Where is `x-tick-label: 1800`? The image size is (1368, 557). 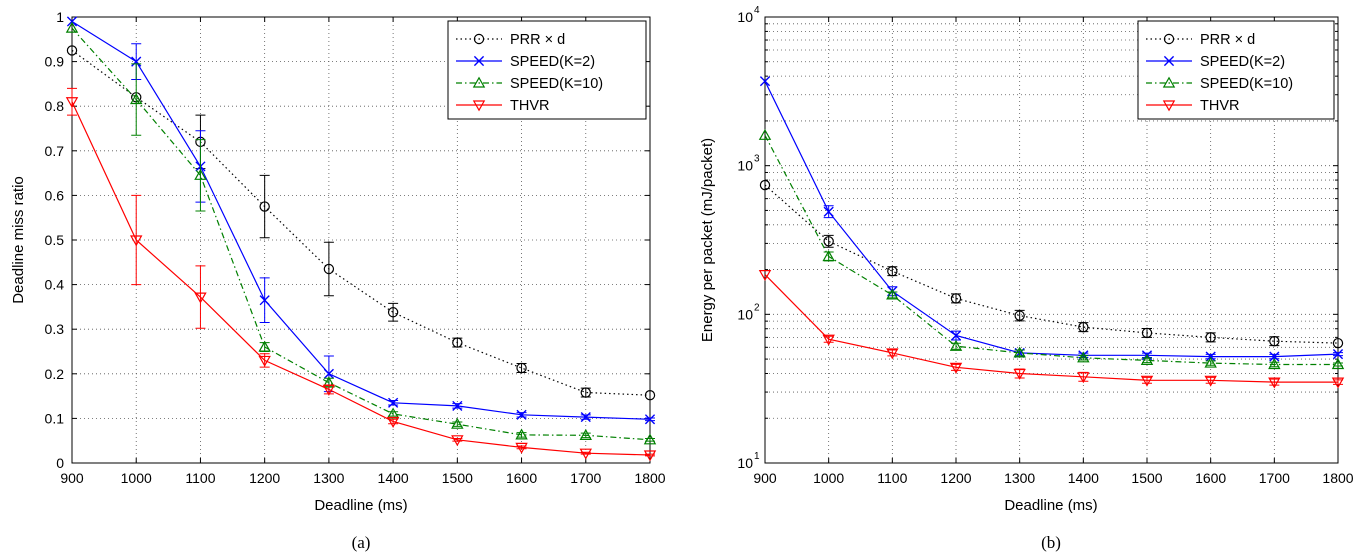
x-tick-label: 1800 is located at coordinates (649, 478).